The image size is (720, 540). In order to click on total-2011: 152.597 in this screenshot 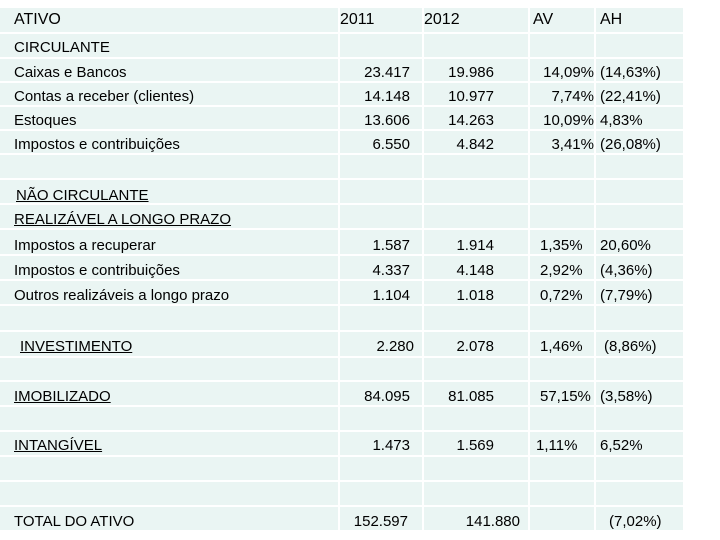, I will do `click(380, 521)`.